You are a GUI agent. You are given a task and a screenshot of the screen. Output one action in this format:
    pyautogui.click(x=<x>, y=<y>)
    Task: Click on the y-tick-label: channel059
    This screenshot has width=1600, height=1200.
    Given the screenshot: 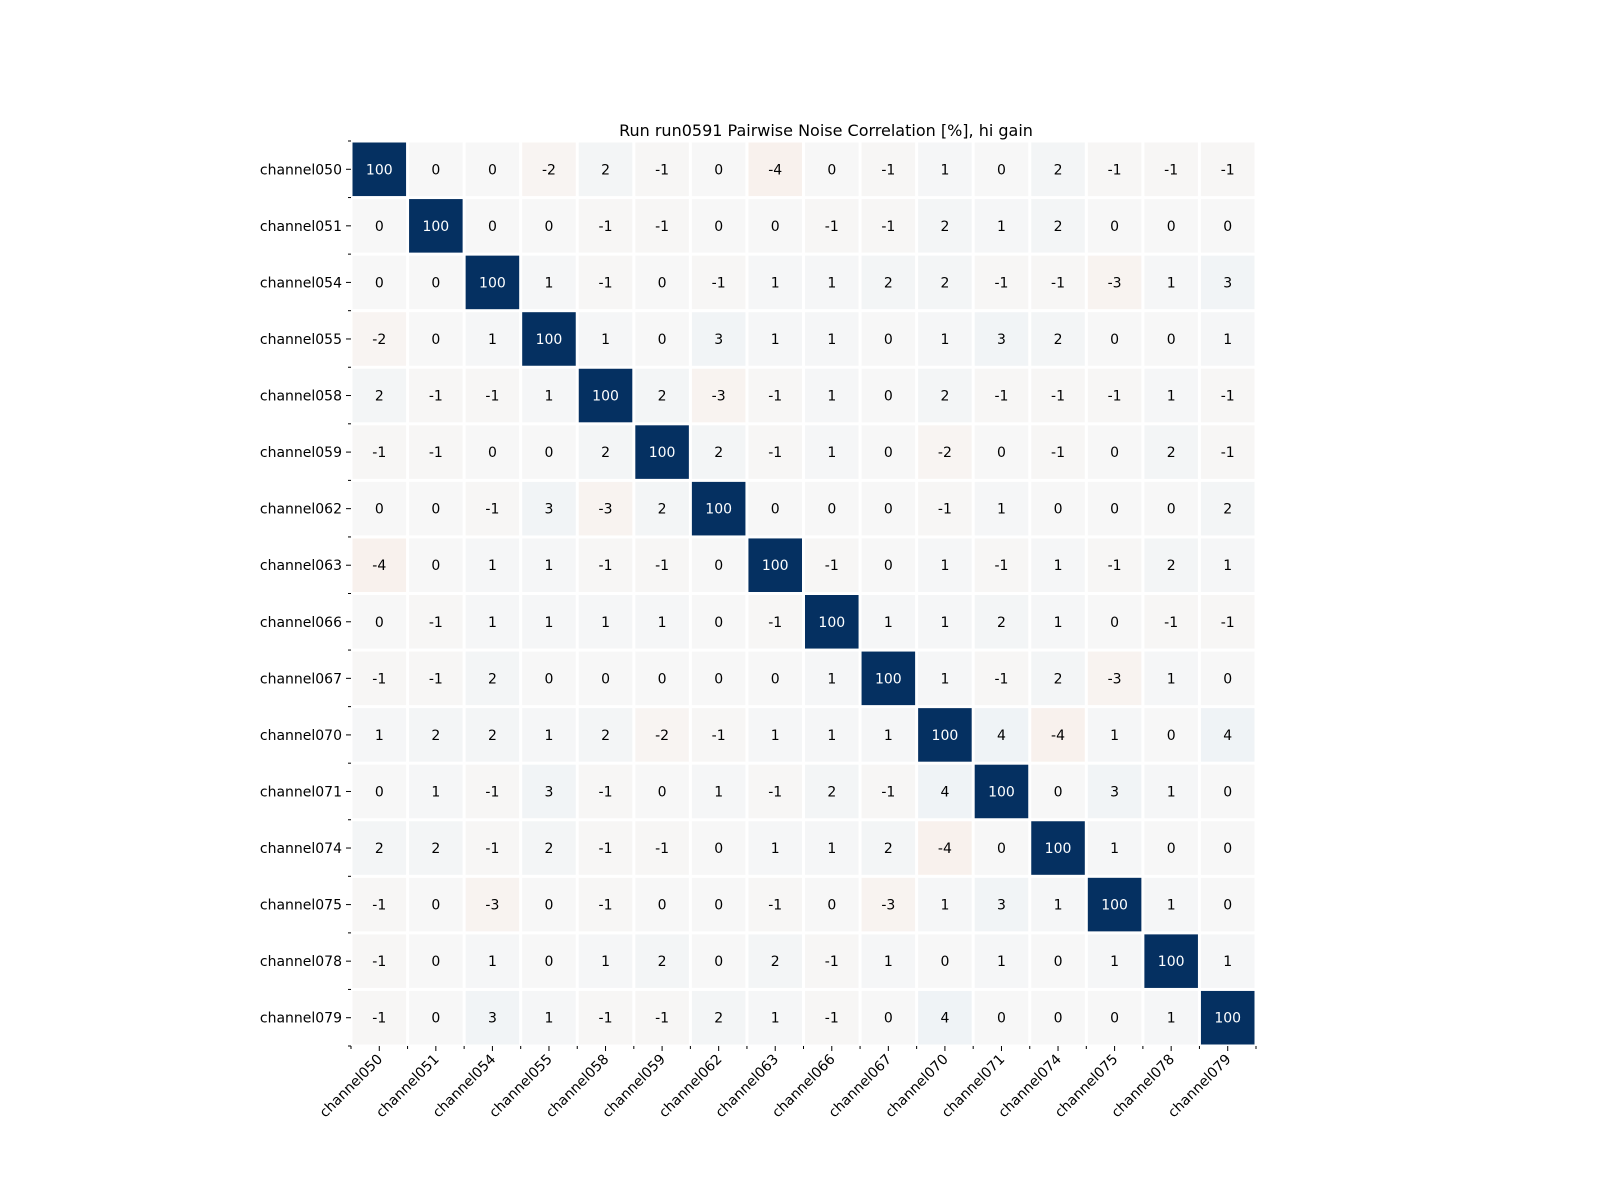 What is the action you would take?
    pyautogui.click(x=301, y=453)
    